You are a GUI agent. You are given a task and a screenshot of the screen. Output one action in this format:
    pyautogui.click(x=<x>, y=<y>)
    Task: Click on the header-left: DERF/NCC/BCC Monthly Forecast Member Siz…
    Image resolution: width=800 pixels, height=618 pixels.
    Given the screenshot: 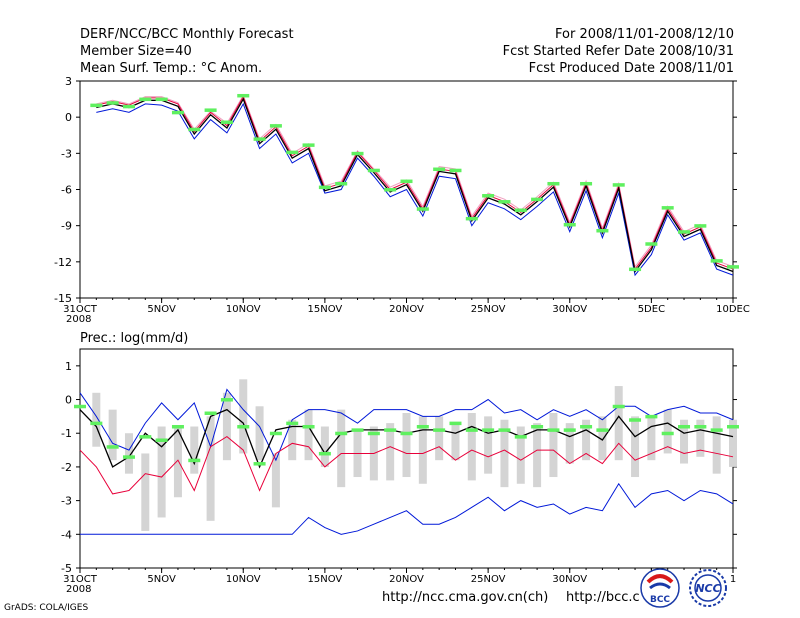 What is the action you would take?
    pyautogui.click(x=187, y=51)
    